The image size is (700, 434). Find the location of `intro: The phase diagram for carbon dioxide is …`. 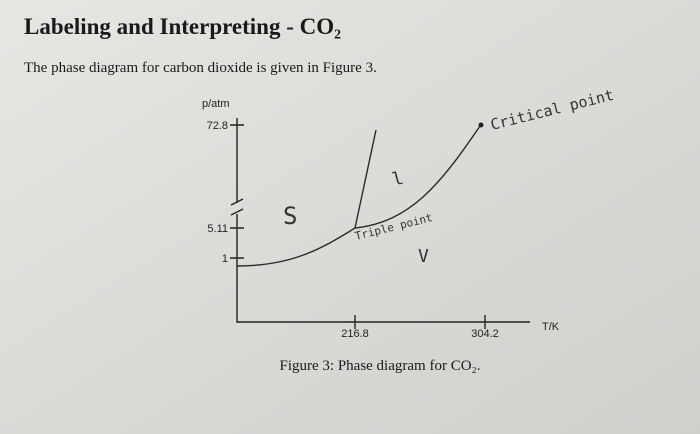

intro: The phase diagram for carbon dioxide is … is located at coordinates (200, 68).